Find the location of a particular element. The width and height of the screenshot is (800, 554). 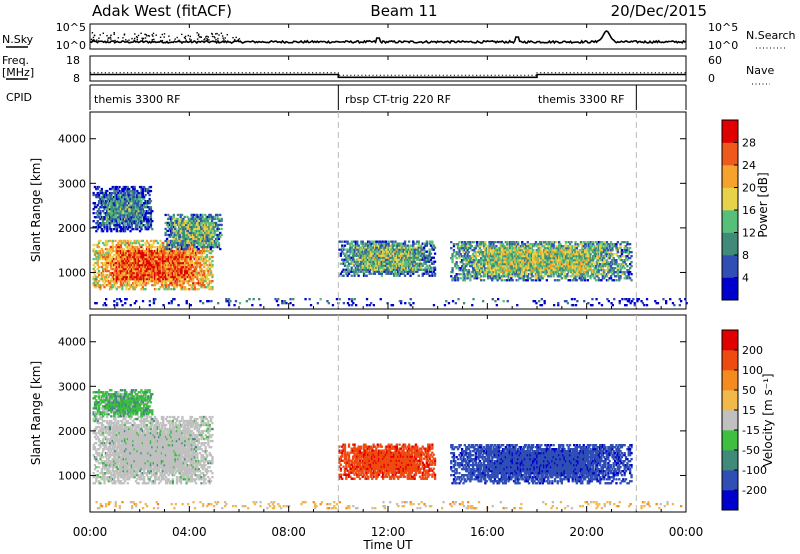

cpid-segment-label: rbsp CT-trig 220 RF is located at coordinates (398, 99).